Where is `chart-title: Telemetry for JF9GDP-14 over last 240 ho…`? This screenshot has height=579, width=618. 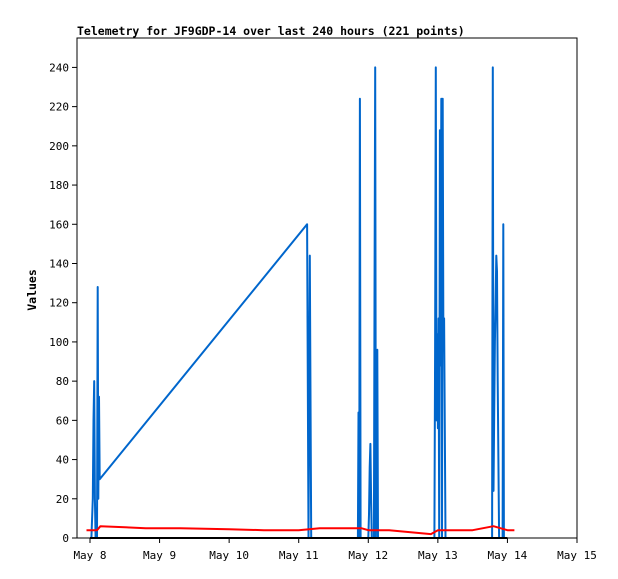
chart-title: Telemetry for JF9GDP-14 over last 240 ho… is located at coordinates (271, 31).